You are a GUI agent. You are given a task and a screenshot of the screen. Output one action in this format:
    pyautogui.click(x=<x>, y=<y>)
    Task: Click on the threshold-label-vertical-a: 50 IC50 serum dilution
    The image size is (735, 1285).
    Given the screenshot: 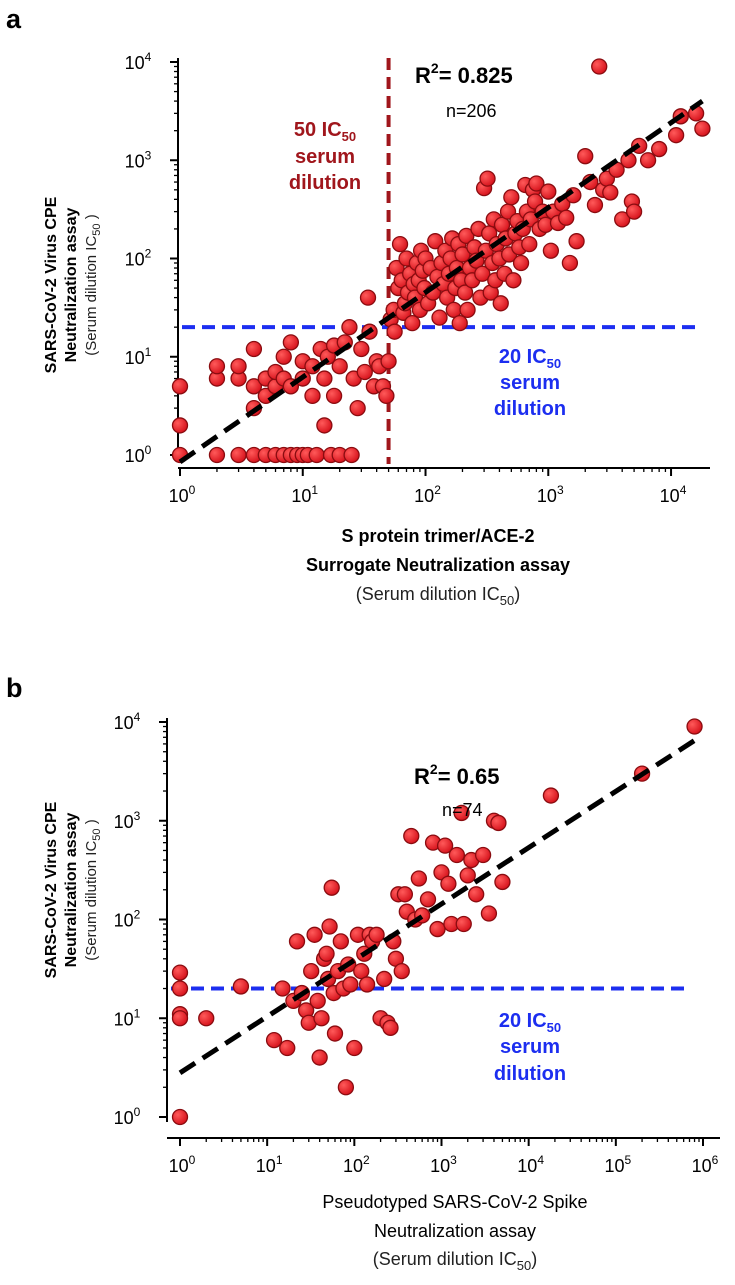 What is the action you would take?
    pyautogui.click(x=325, y=156)
    